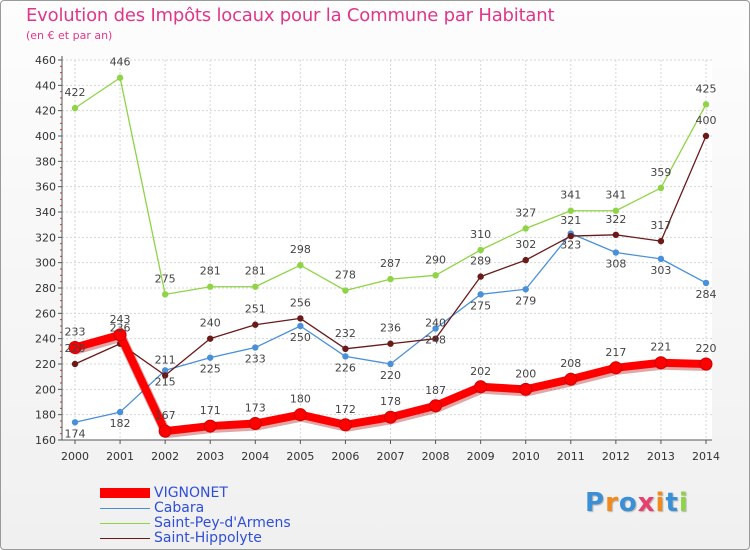 This screenshot has height=550, width=750. I want to click on data-label-saint-hippolyte-2007: 236, so click(390, 328).